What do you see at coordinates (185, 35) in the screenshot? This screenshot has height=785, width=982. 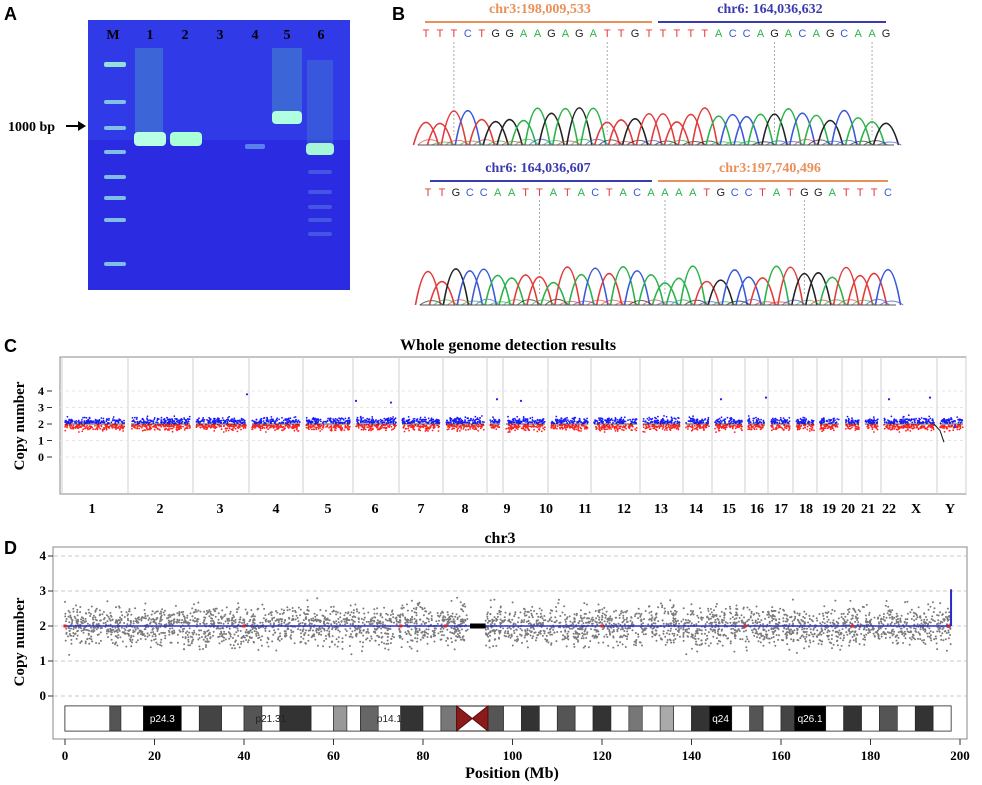 I see `gel-lane-label: 2` at bounding box center [185, 35].